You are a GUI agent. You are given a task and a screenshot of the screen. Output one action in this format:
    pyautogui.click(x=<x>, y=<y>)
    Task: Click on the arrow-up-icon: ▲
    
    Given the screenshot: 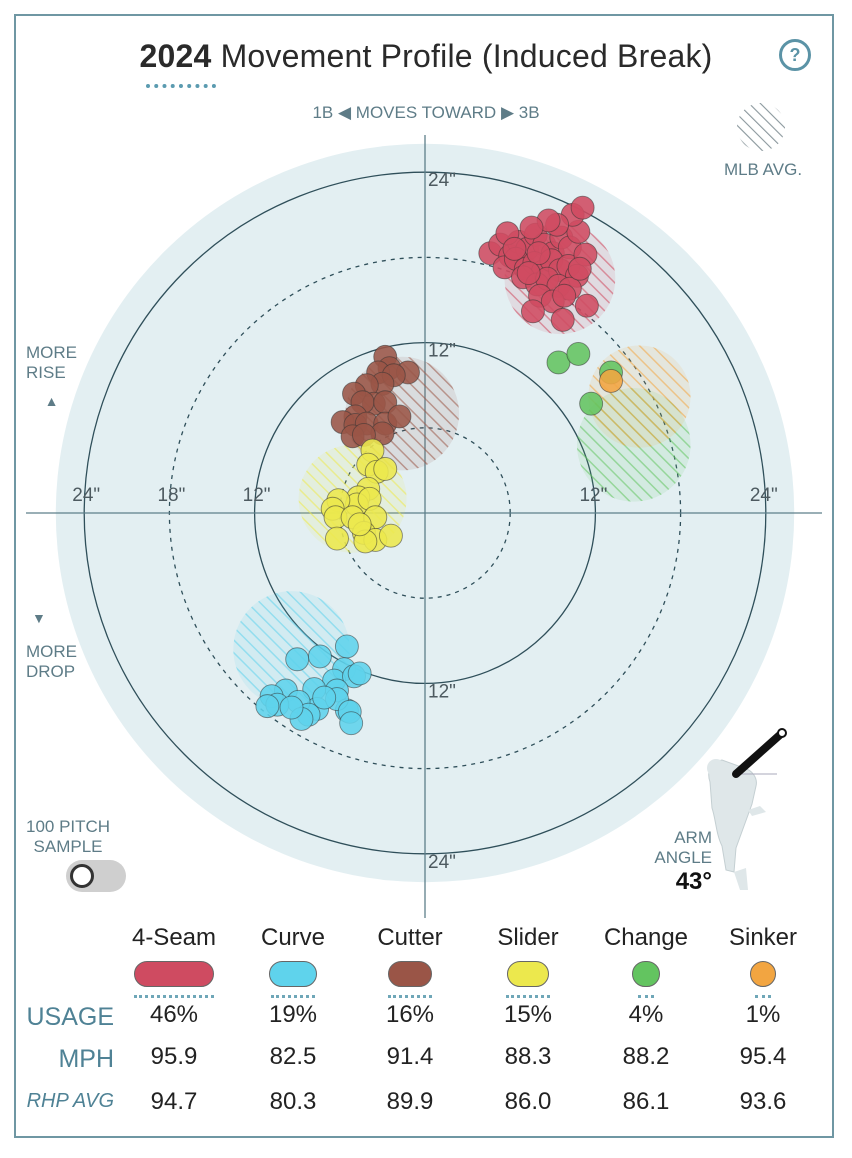 What is the action you would take?
    pyautogui.click(x=51, y=401)
    